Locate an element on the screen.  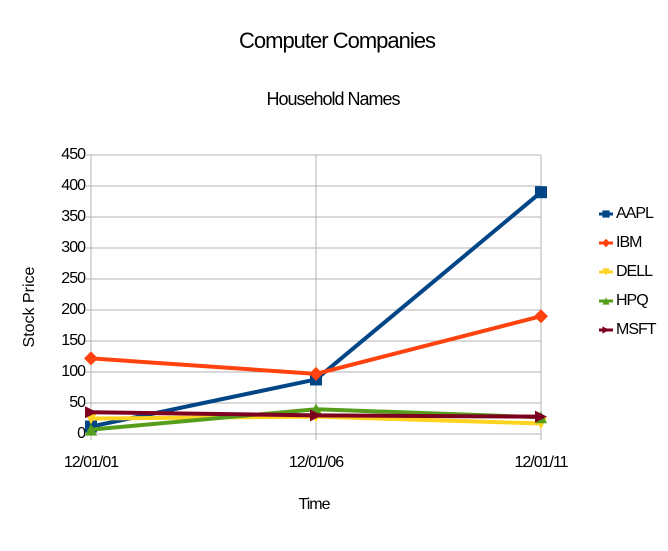
x-tick-label: 12/01/01 is located at coordinates (91, 462).